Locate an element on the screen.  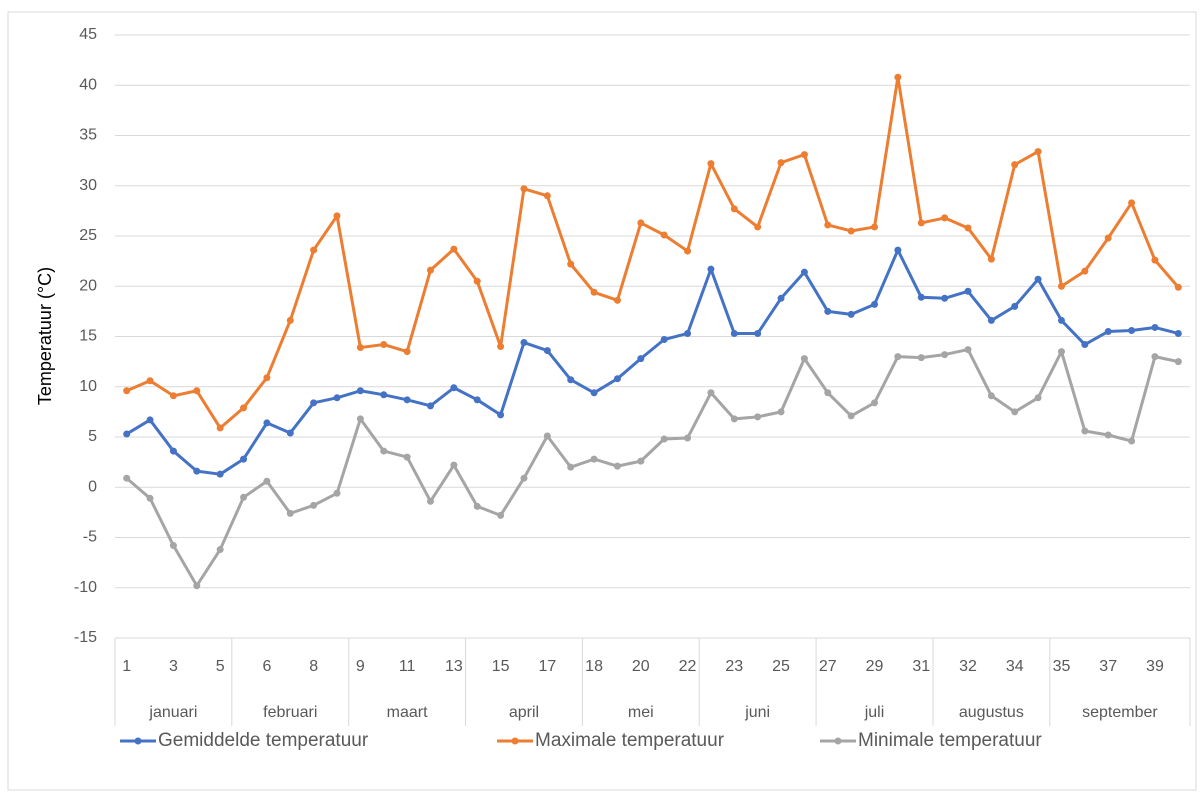
x-tick-label: 11 is located at coordinates (407, 666).